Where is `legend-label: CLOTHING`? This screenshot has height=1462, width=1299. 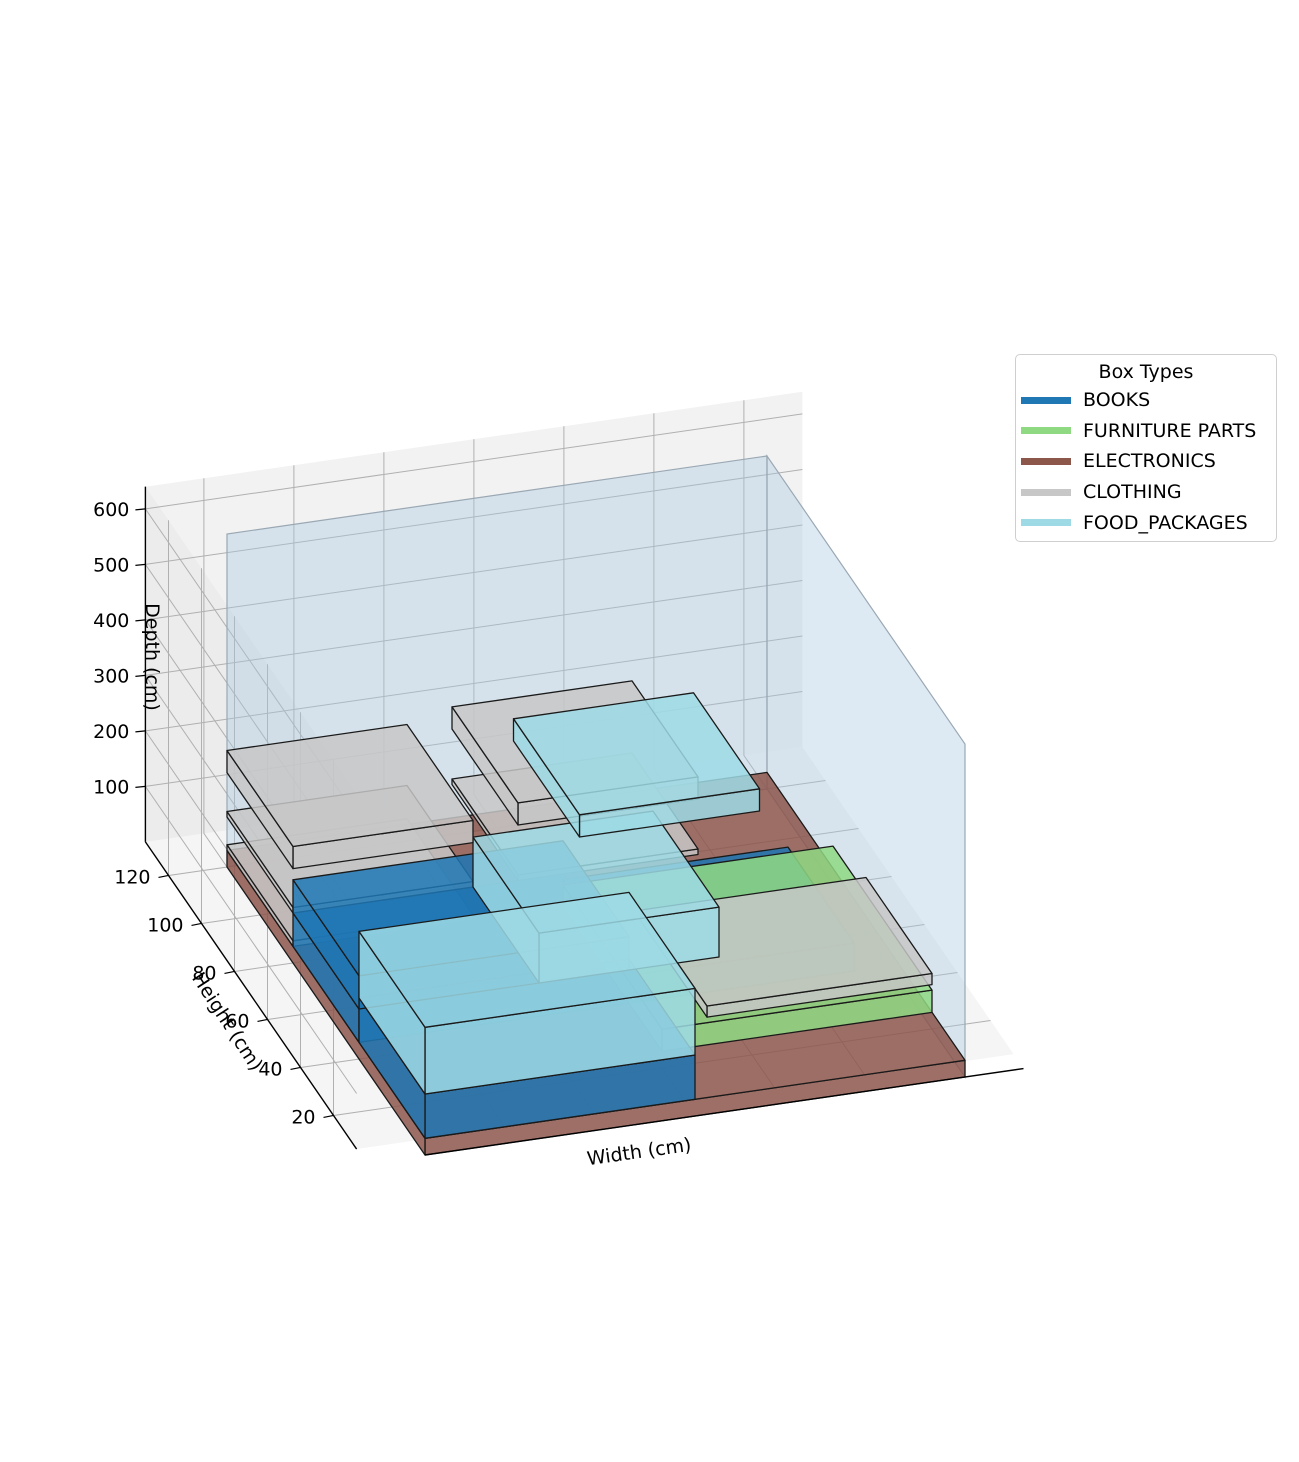 legend-label: CLOTHING is located at coordinates (1132, 492).